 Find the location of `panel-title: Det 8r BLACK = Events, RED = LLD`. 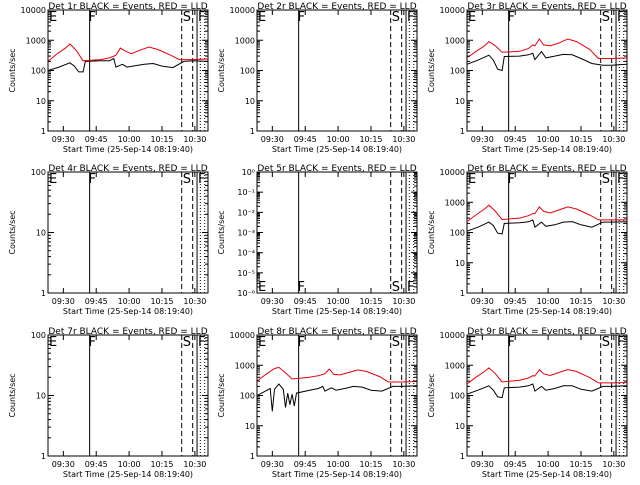

panel-title: Det 8r BLACK = Events, RED = LLD is located at coordinates (336, 332).